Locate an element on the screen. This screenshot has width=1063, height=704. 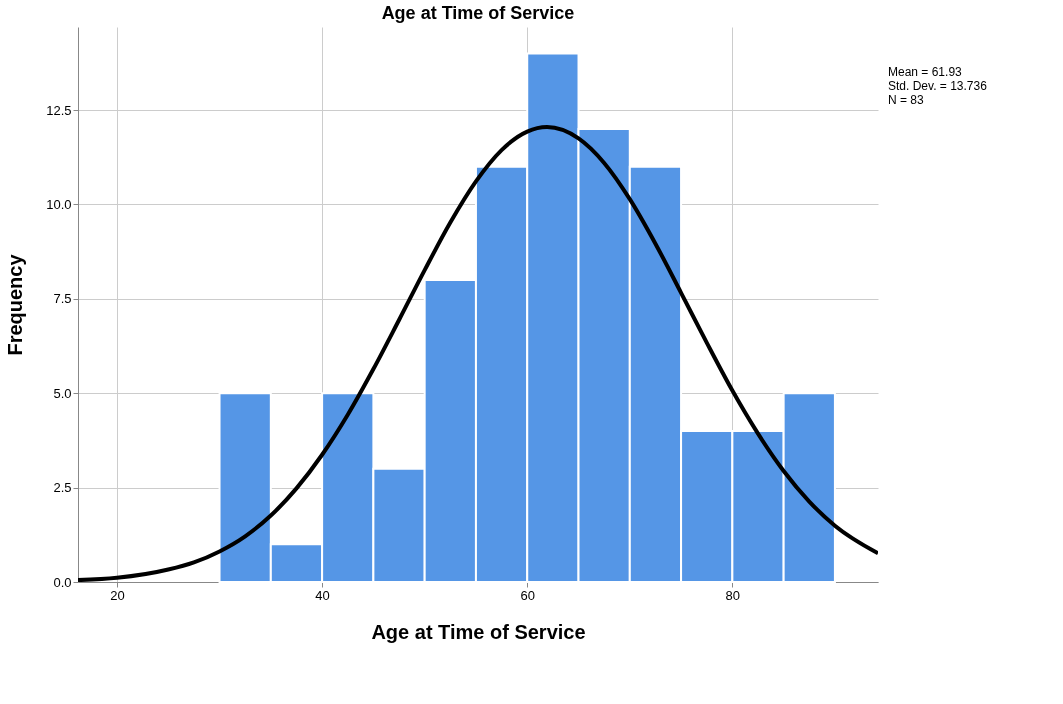
text: Mean = 61.93 is located at coordinates (925, 72).